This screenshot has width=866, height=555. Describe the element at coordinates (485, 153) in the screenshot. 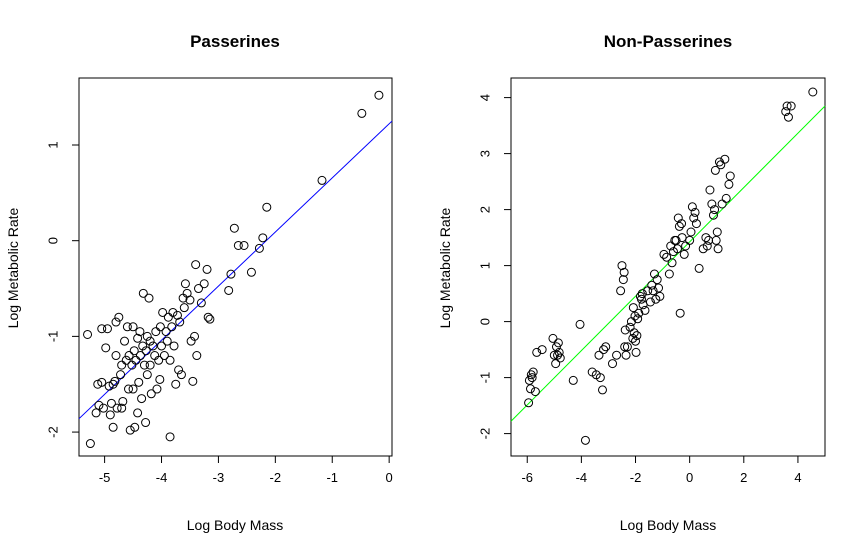

I see `y-tick-label: 3` at that location.